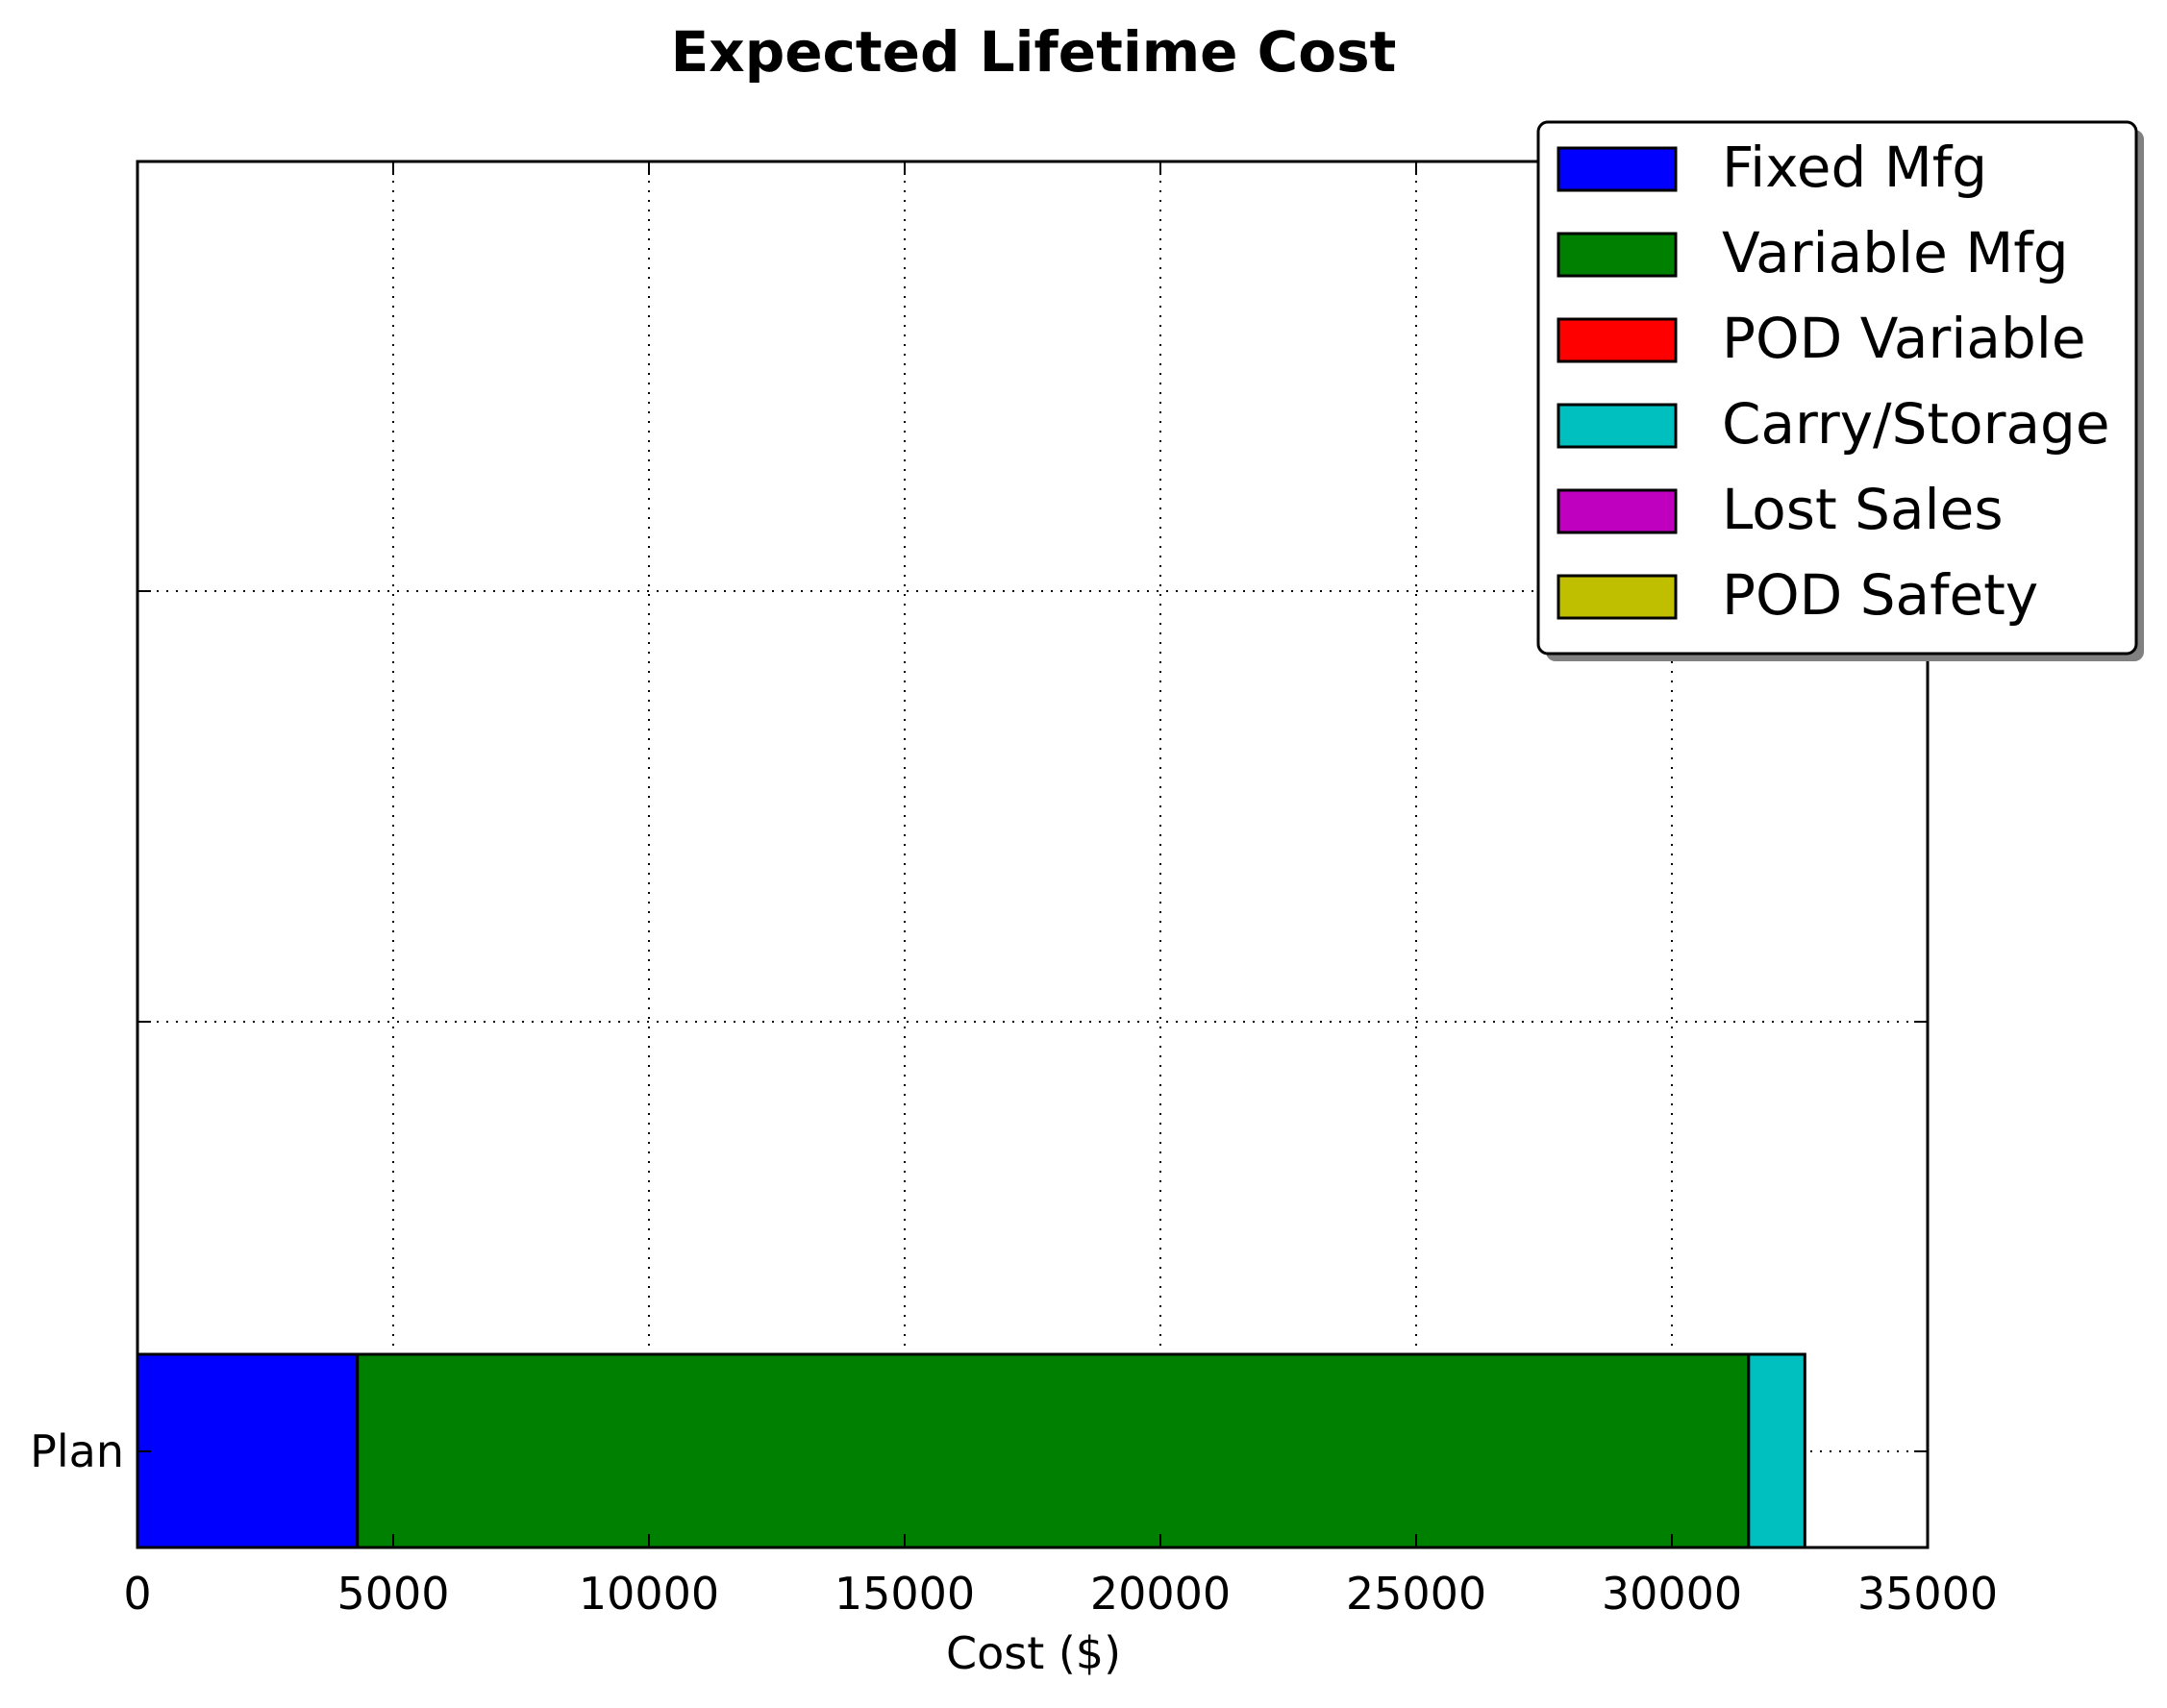 Image resolution: width=2167 pixels, height=1708 pixels. I want to click on x-tick-label: 25000, so click(1416, 1594).